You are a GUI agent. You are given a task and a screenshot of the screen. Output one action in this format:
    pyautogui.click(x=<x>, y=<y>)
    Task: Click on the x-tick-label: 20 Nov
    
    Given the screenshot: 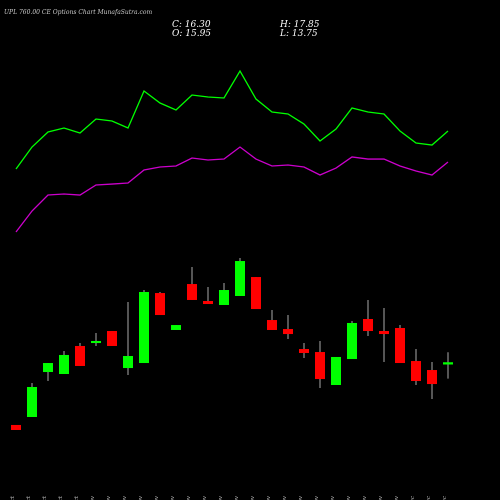 What is the action you would take?
    pyautogui.click(x=301, y=497)
    